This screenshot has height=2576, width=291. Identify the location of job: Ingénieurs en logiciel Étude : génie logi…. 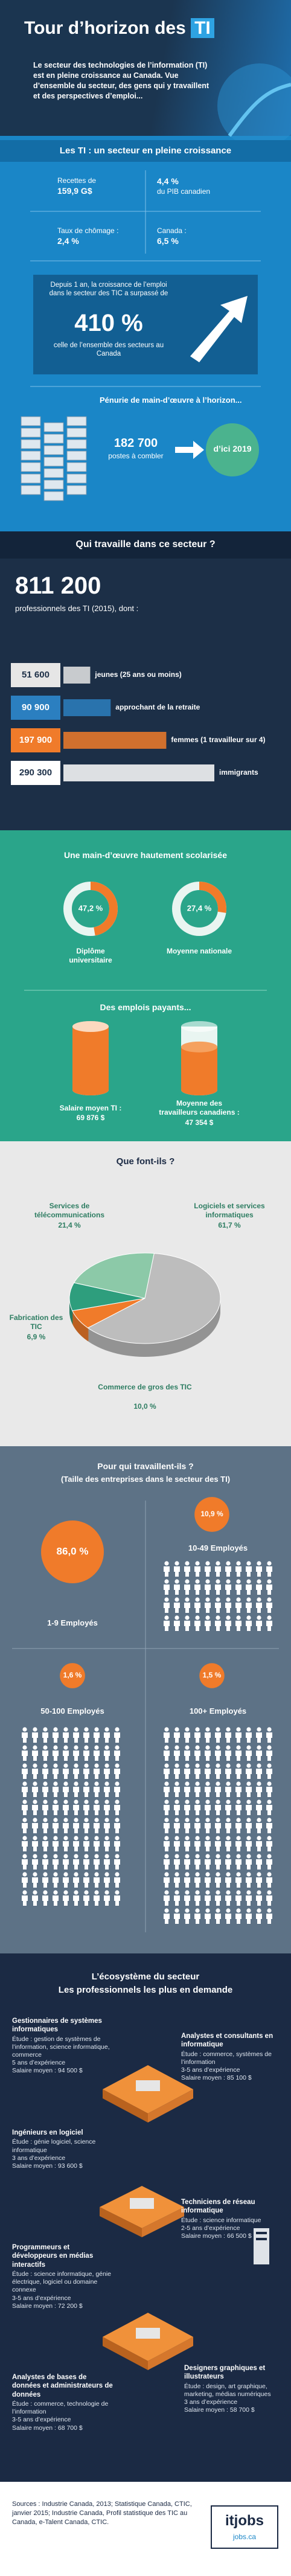
(63, 2149).